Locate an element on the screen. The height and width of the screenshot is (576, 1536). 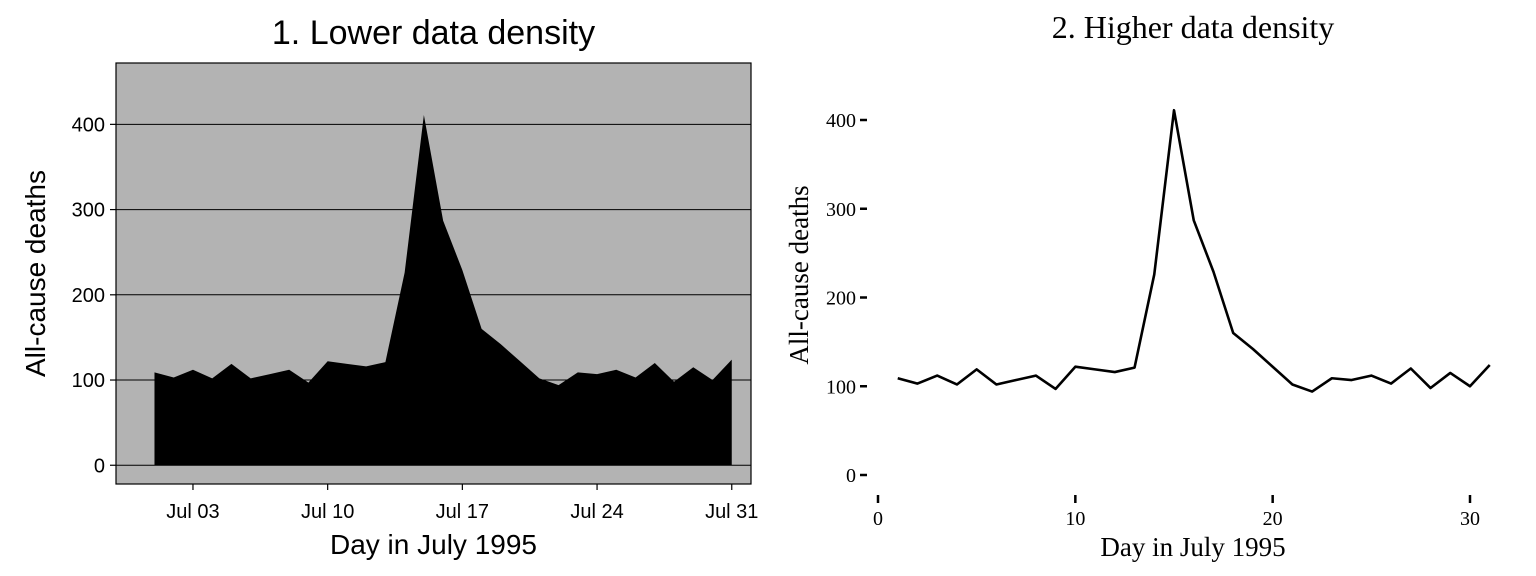
x-tick-label: Jul 17 is located at coordinates (462, 512).